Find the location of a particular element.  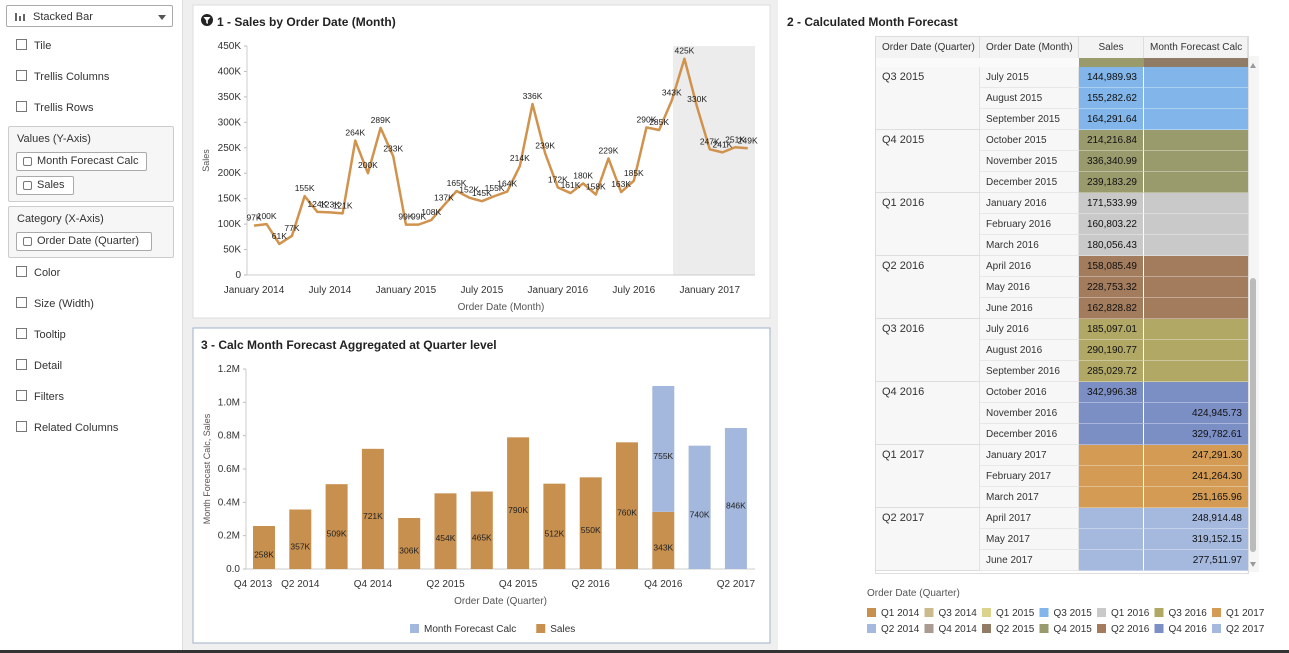

month-cell: December 2015 is located at coordinates (1029, 182).